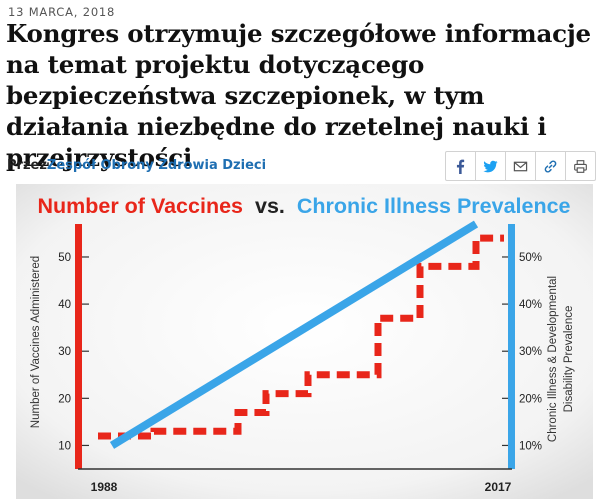 Image resolution: width=604 pixels, height=503 pixels. Describe the element at coordinates (530, 352) in the screenshot. I see `right-tick-label: 30%` at that location.